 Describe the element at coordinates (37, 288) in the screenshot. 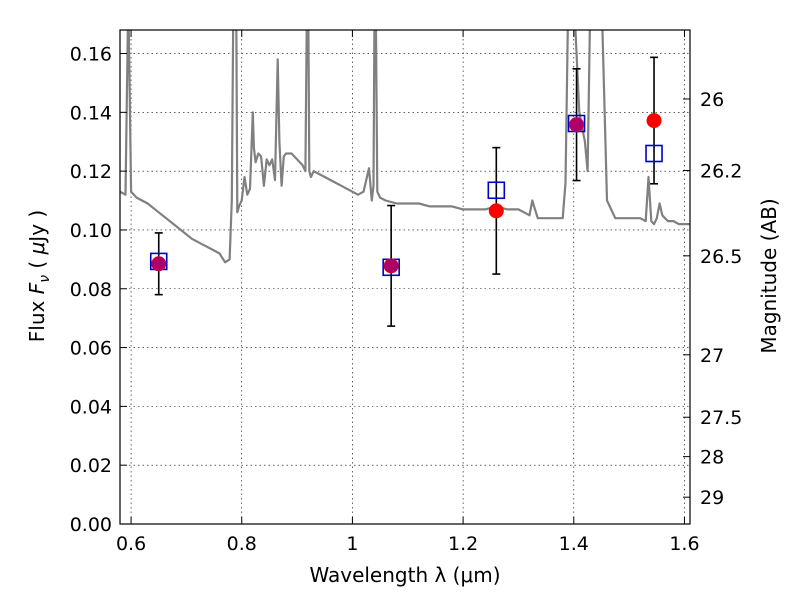

I see `y-axis-label-f-symbol: F` at that location.